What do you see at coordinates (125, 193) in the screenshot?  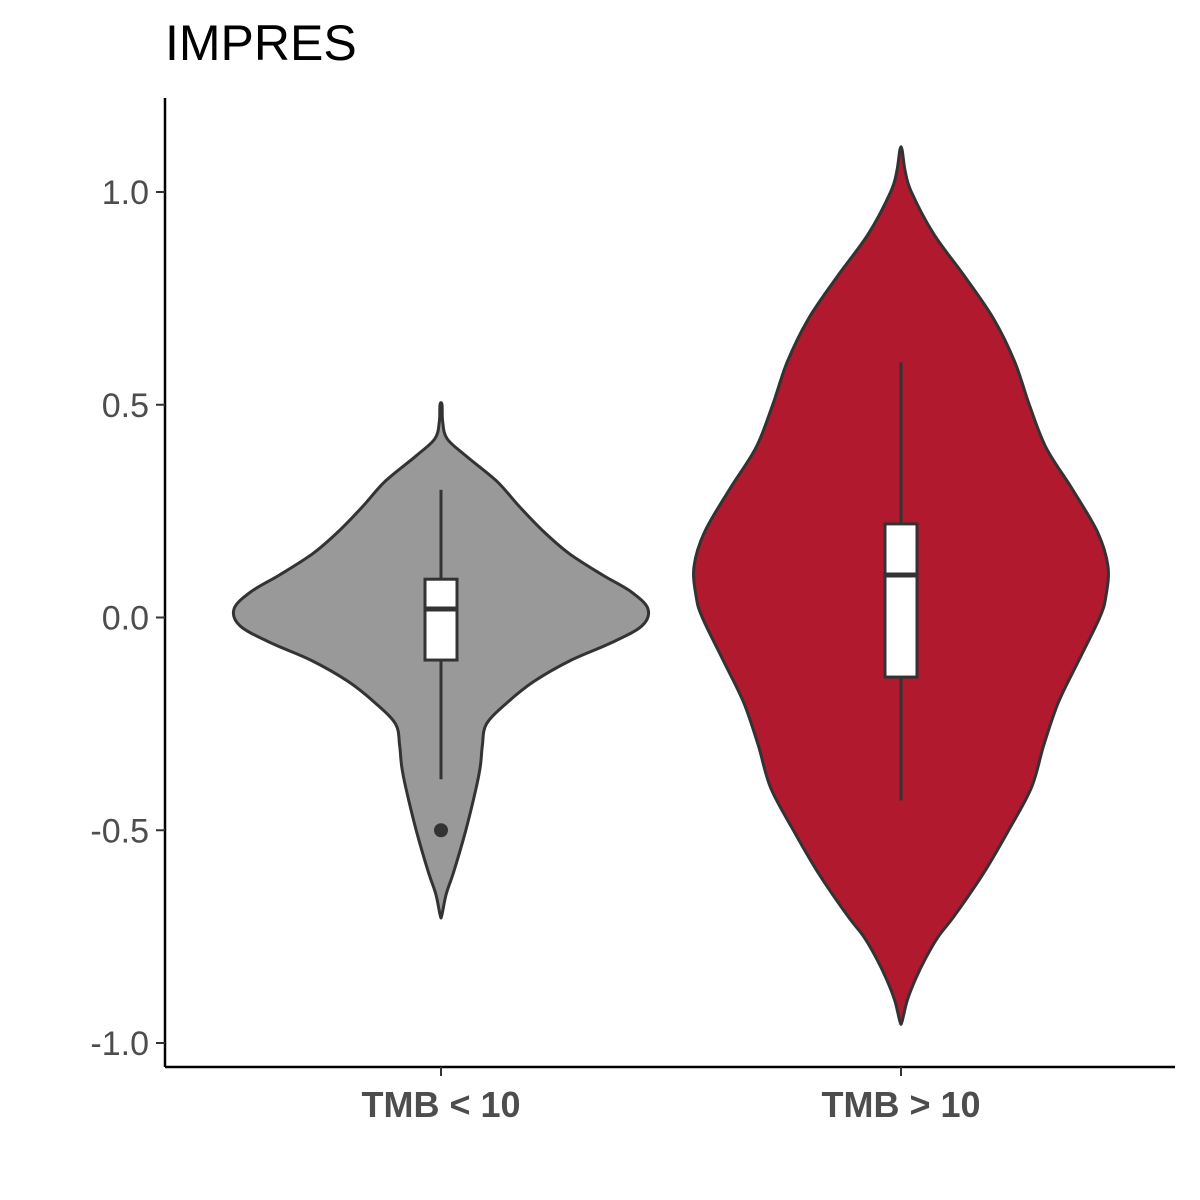 I see `y-tick-label: 1.0` at bounding box center [125, 193].